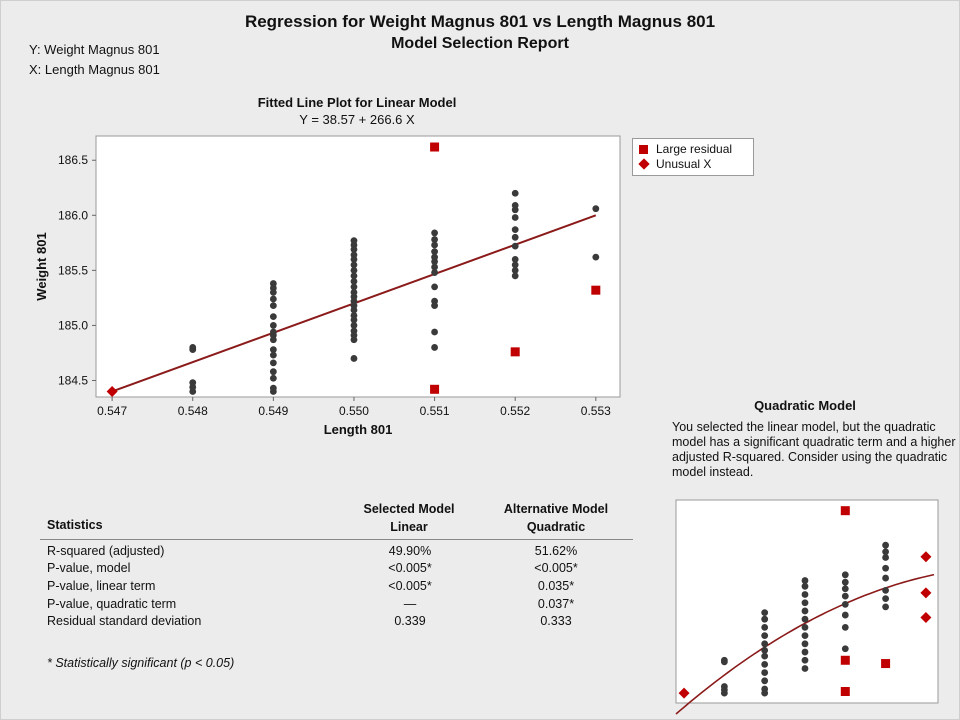  What do you see at coordinates (480, 43) in the screenshot?
I see `report-subtitle: Model Selection Report` at bounding box center [480, 43].